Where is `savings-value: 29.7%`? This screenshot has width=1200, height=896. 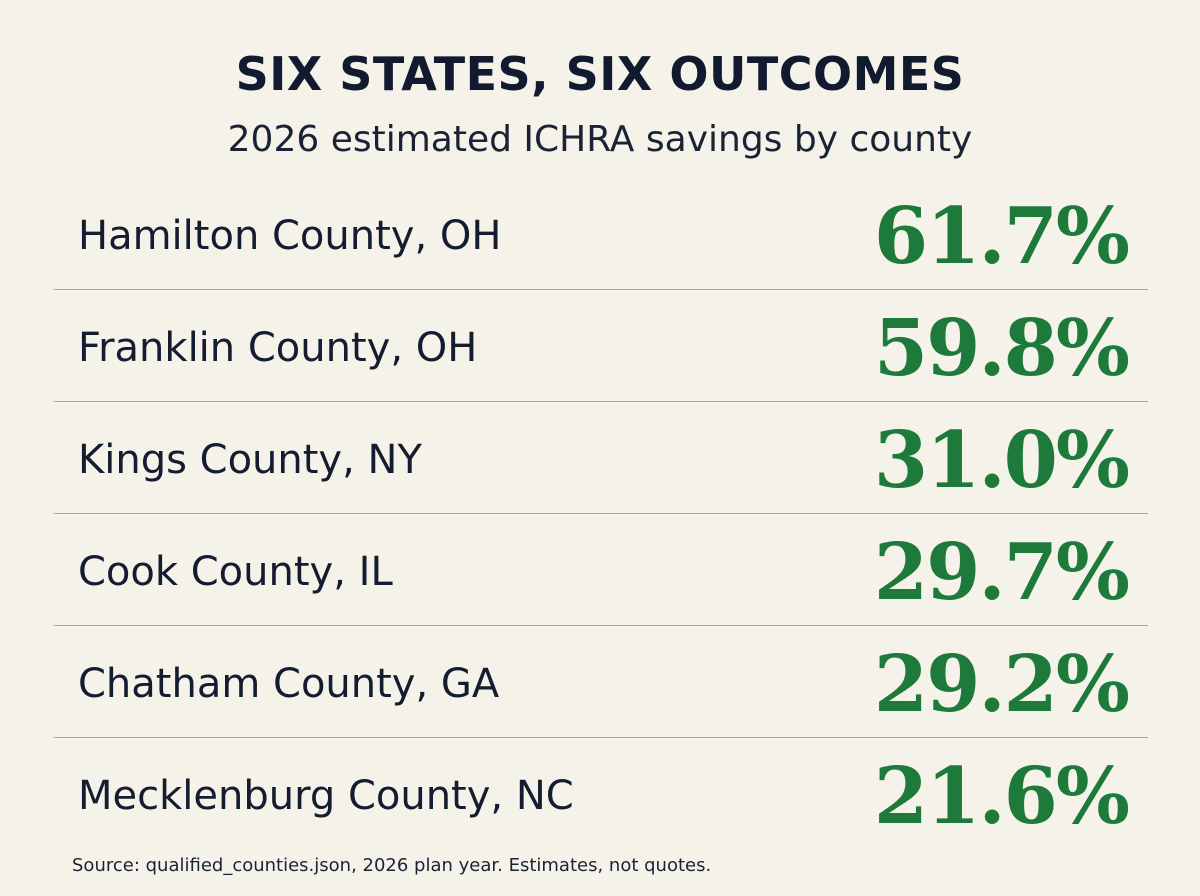 savings-value: 29.7% is located at coordinates (1001, 572).